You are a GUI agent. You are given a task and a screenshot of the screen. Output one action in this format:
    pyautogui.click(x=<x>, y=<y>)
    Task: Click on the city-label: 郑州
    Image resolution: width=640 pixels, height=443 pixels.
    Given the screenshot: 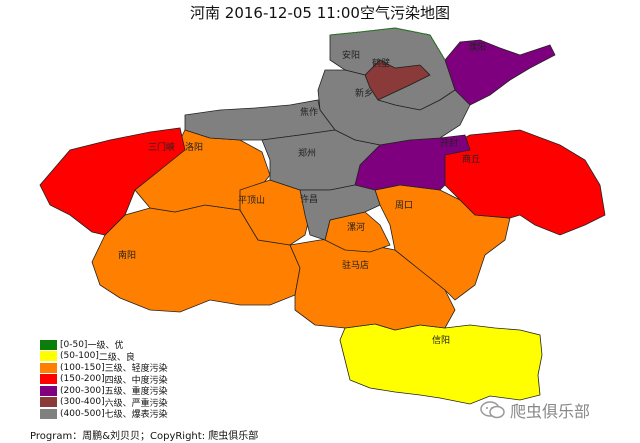 What is the action you would take?
    pyautogui.click(x=307, y=153)
    